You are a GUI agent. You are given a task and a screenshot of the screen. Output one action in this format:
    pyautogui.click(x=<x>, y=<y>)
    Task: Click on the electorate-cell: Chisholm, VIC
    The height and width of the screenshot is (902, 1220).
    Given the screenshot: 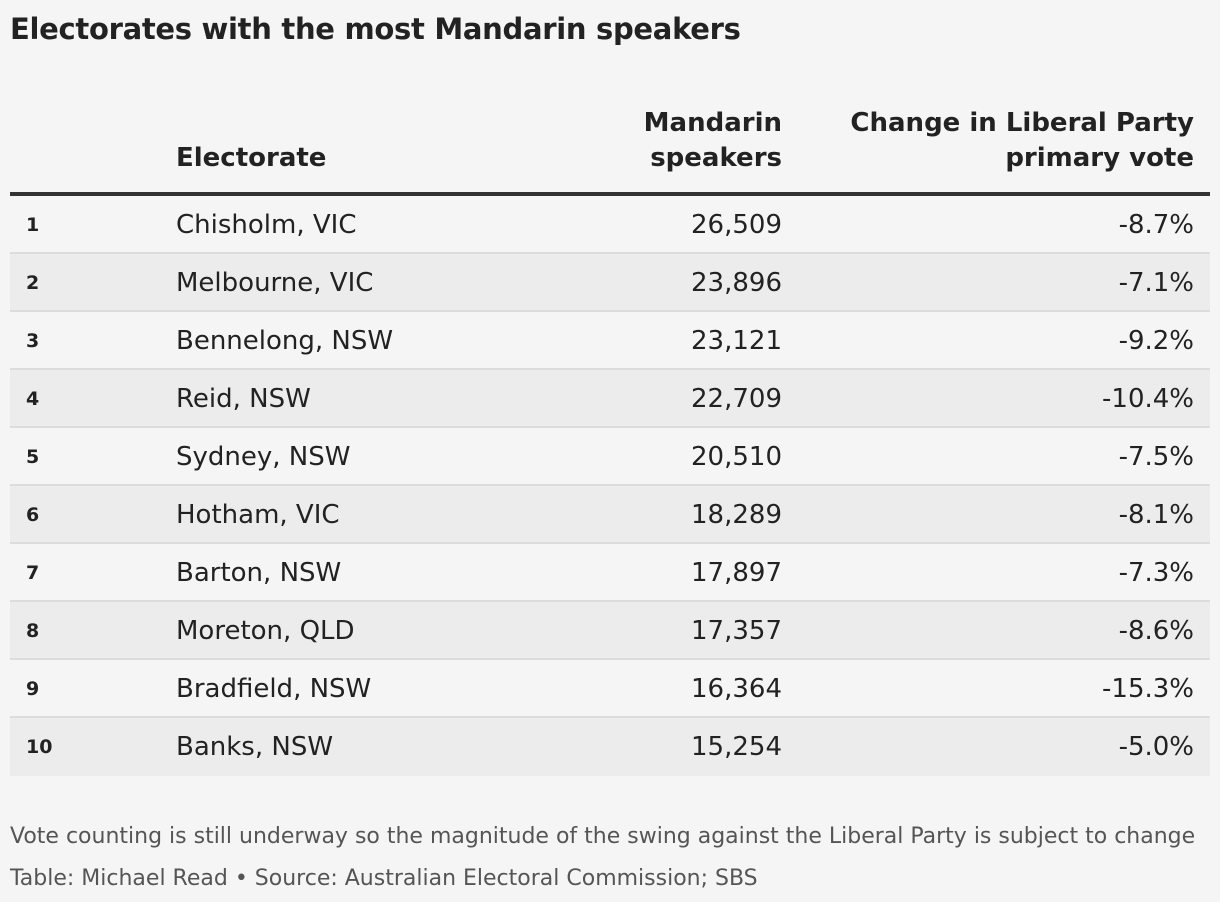 What is the action you would take?
    pyautogui.click(x=266, y=225)
    